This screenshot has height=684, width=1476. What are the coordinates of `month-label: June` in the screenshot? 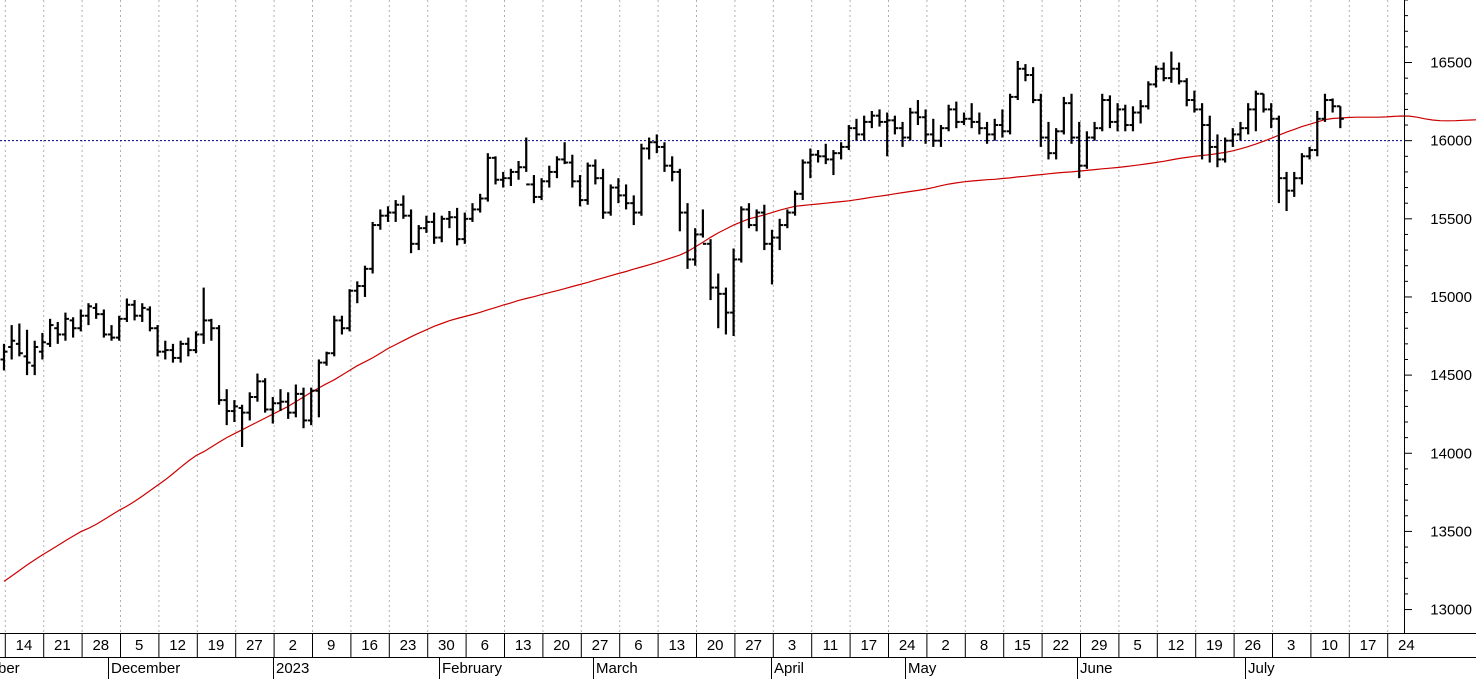 It's located at (1096, 668).